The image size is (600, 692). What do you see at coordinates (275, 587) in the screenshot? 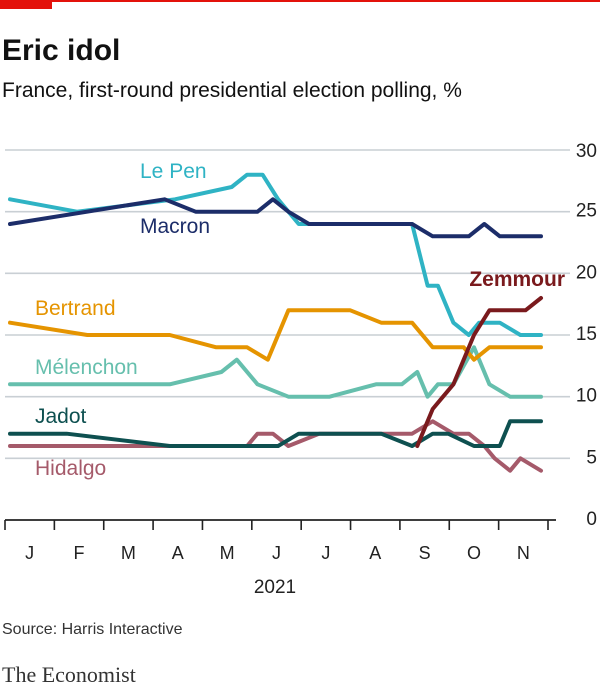
I see `x-axis-year-label: 2021` at bounding box center [275, 587].